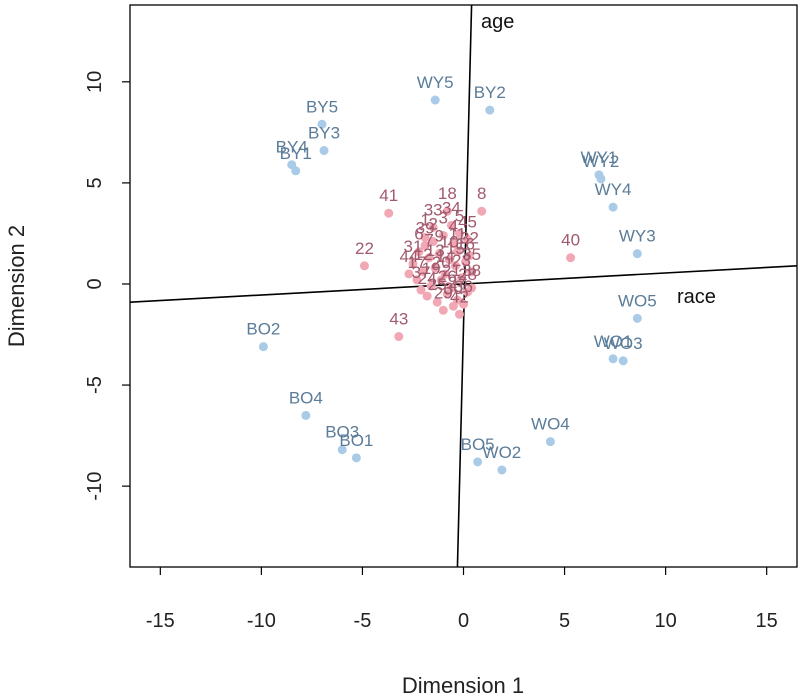 The image size is (800, 698). Describe the element at coordinates (564, 621) in the screenshot. I see `x-tick-label: 5` at that location.